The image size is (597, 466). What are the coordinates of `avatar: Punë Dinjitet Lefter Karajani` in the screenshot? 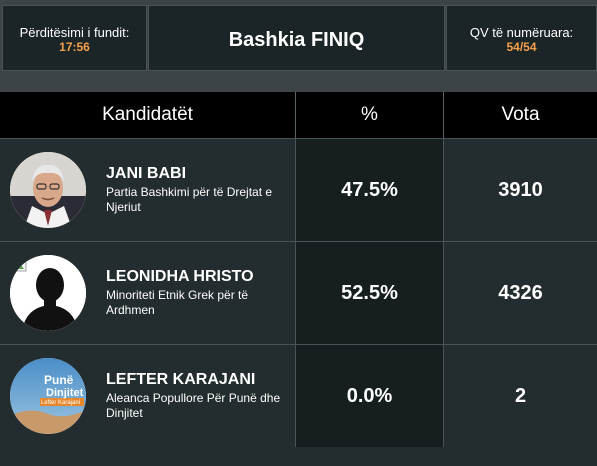 It's located at (48, 396).